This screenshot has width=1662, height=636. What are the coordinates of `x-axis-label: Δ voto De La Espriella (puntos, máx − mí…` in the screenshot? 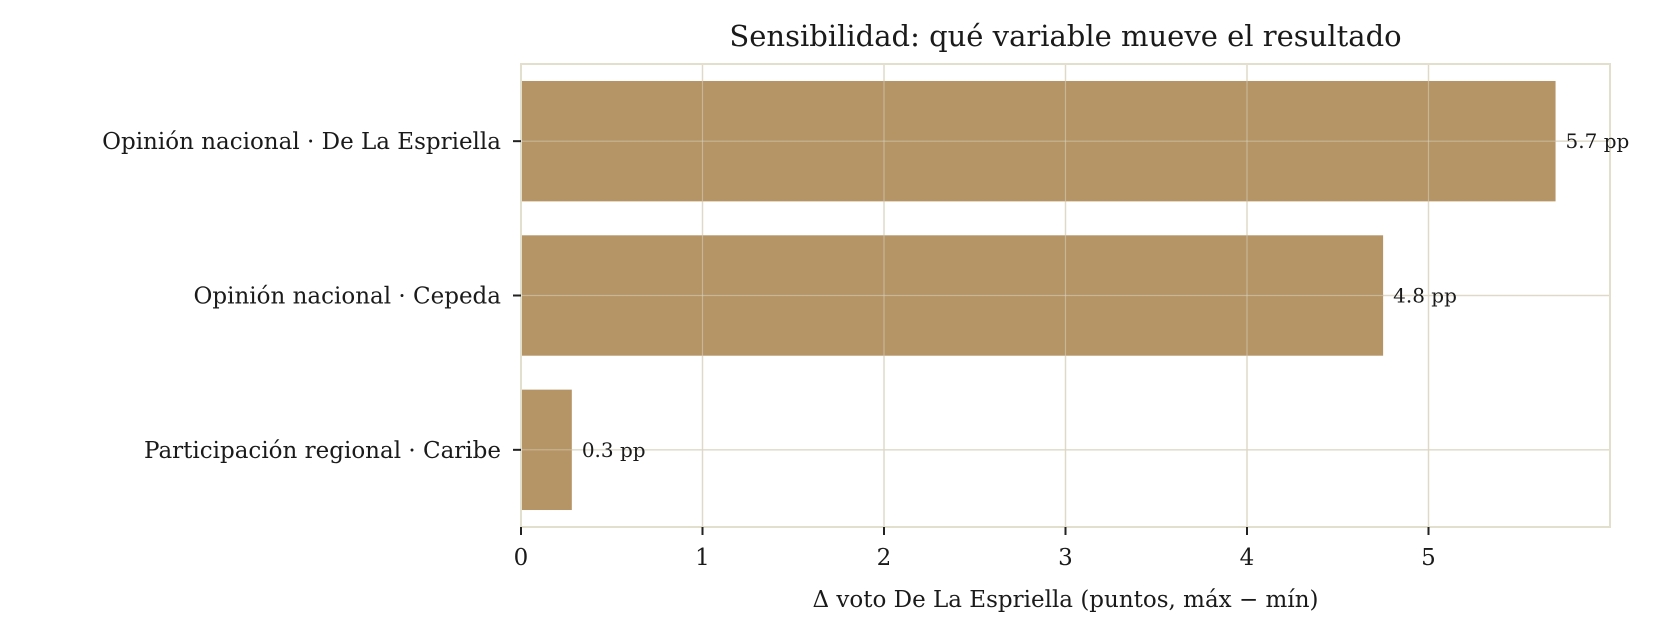 It's located at (1065, 600).